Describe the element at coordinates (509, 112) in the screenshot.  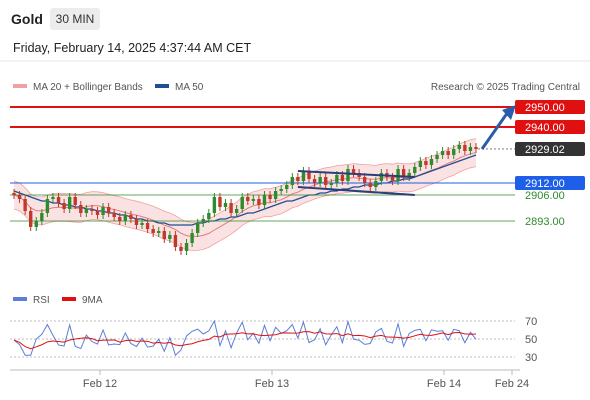
I see `projection-arrowhead` at that location.